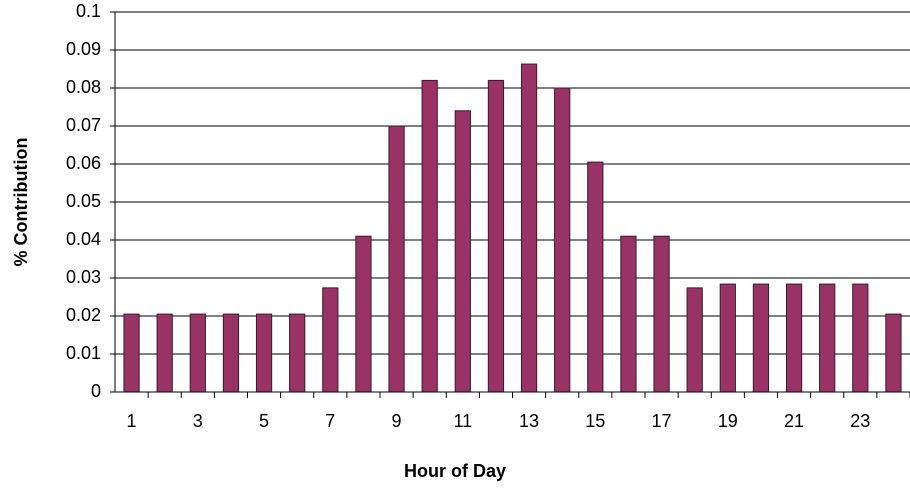 This screenshot has height=490, width=910. What do you see at coordinates (83, 239) in the screenshot?
I see `y-tick-label: 0.04` at bounding box center [83, 239].